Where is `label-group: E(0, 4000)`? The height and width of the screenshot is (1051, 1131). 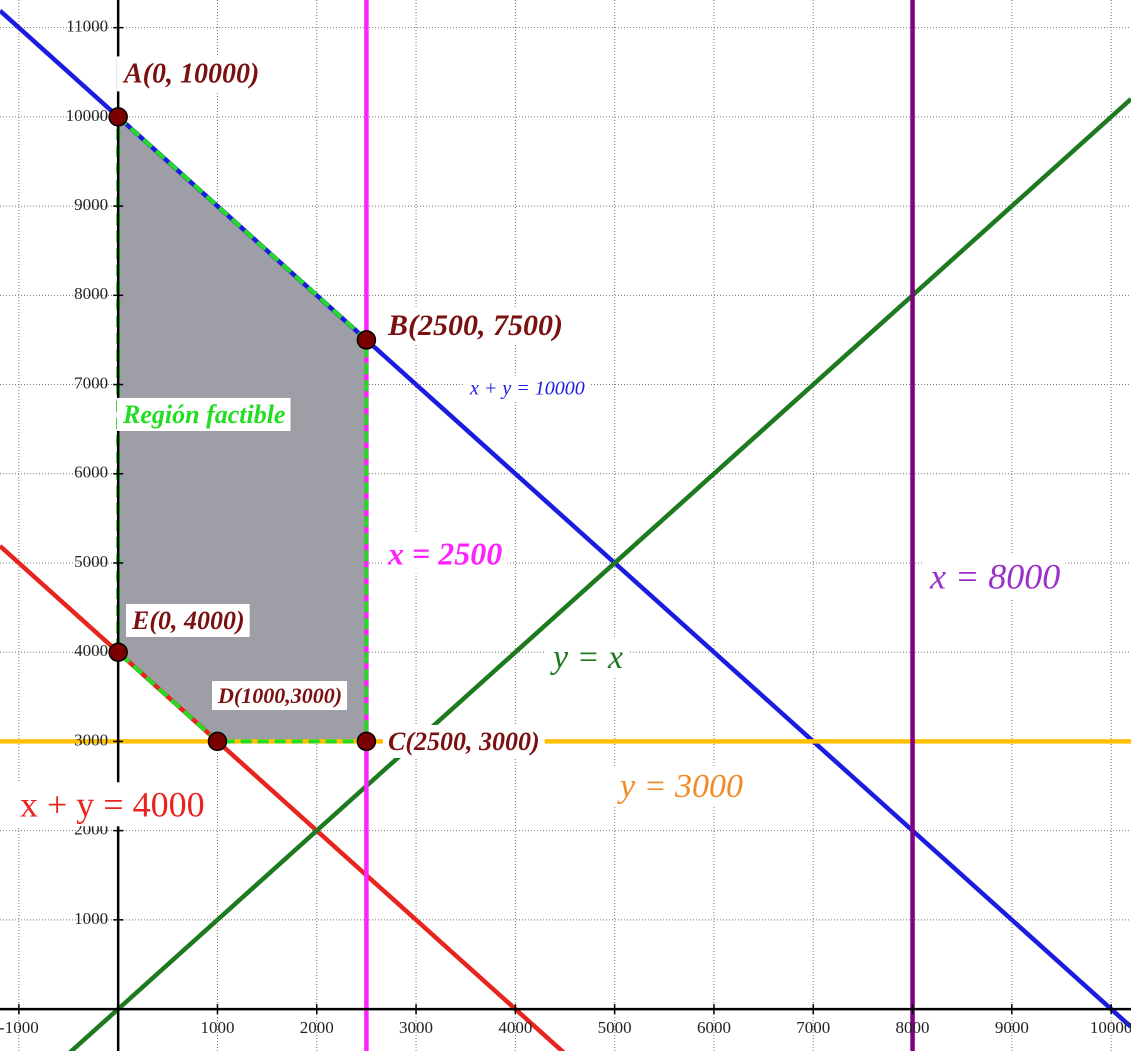
label-group: E(0, 4000) is located at coordinates (188, 620).